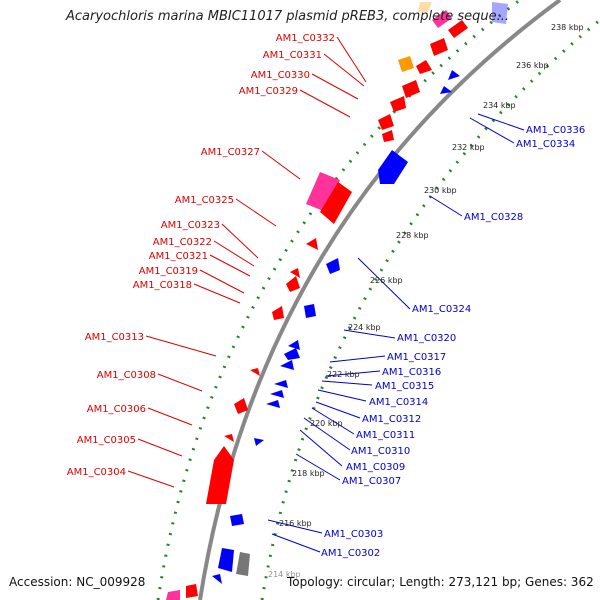 This screenshot has height=600, width=600. What do you see at coordinates (190, 225) in the screenshot?
I see `gene-label-left: AM1_C0323` at bounding box center [190, 225].